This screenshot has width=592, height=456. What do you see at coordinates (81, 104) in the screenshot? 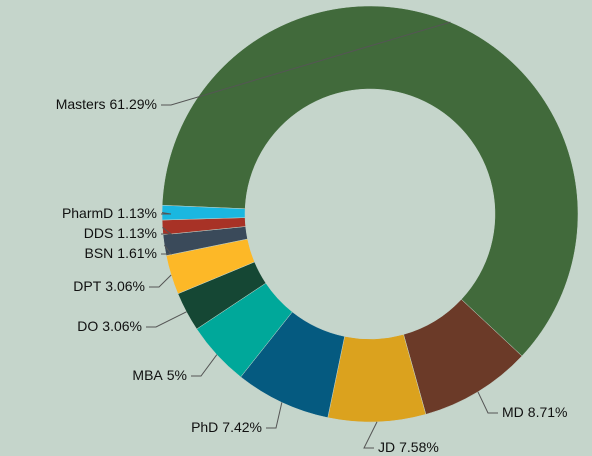
I see `category-name: Masters` at bounding box center [81, 104].